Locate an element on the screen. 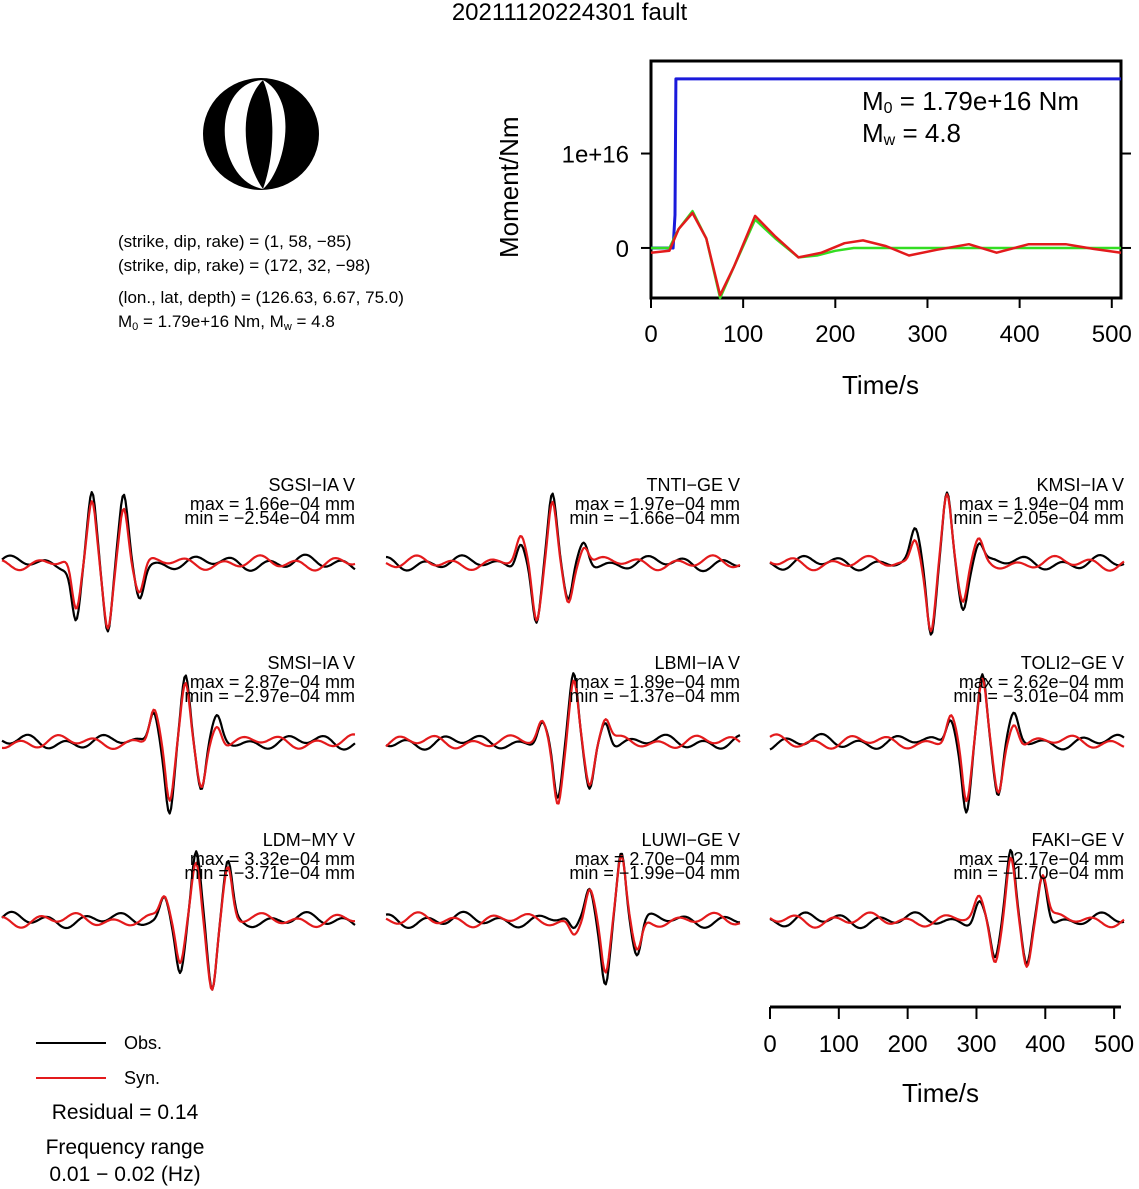 The height and width of the screenshot is (1189, 1139). station-max: max = 1.94e−04 mm is located at coordinates (1041, 504).